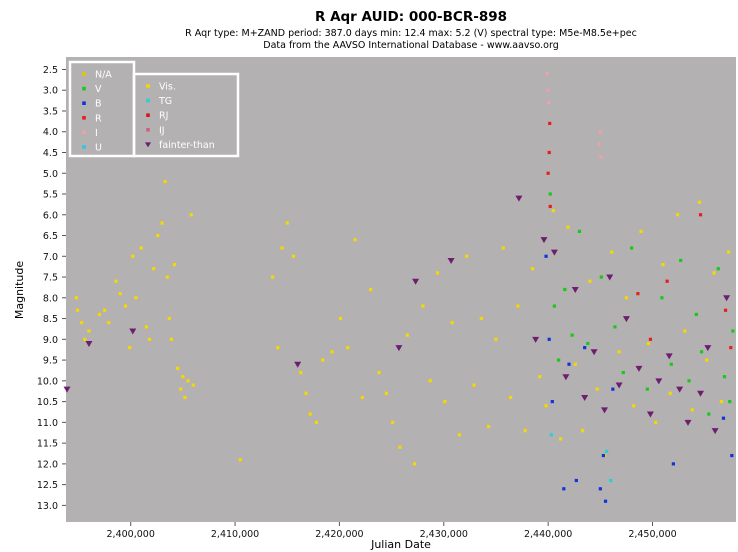  Describe the element at coordinates (339, 534) in the screenshot. I see `x-tick-label: 2,420,000` at that location.